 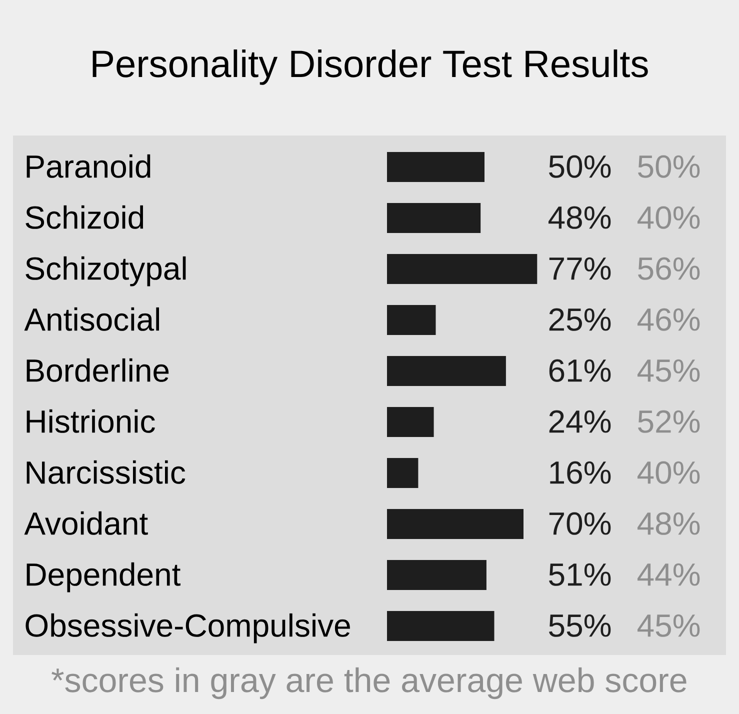 What do you see at coordinates (85, 217) in the screenshot?
I see `y-tick-label: Schizoid` at bounding box center [85, 217].